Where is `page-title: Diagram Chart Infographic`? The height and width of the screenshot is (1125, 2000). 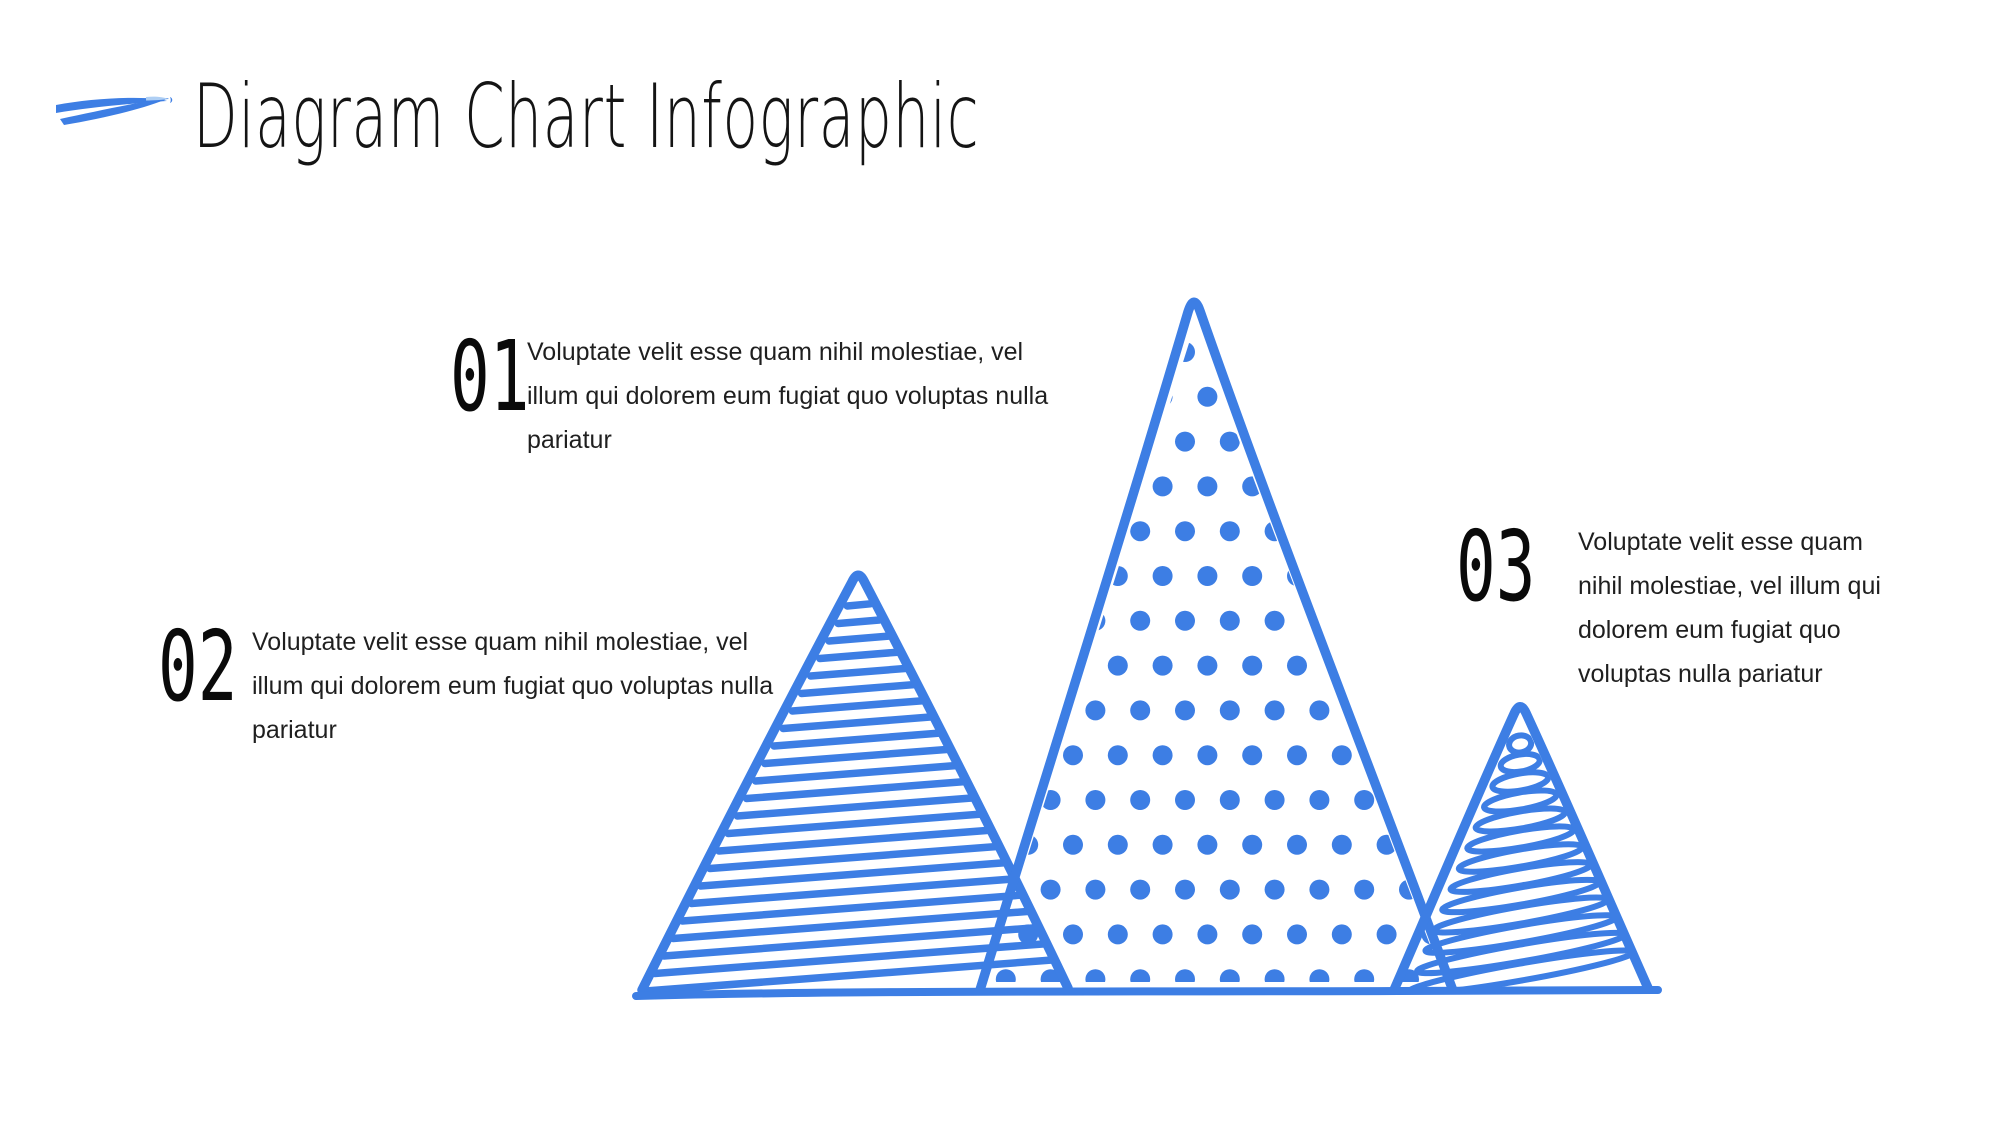 page-title: Diagram Chart Infographic is located at coordinates (586, 116).